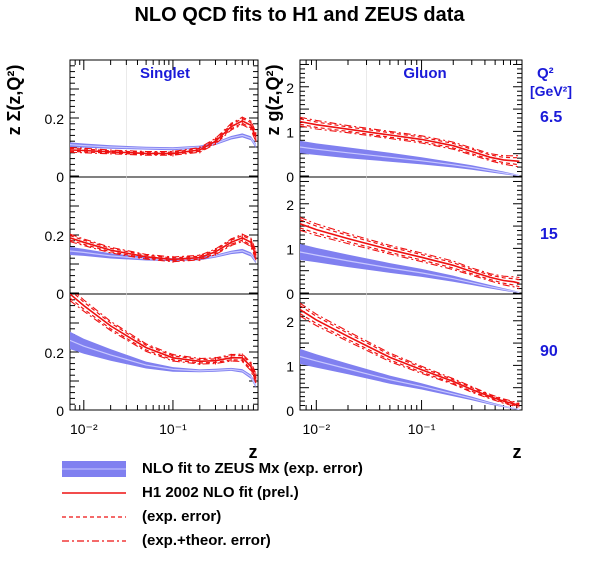  Describe the element at coordinates (424, 73) in the screenshot. I see `panel-title-gluon: Gluon` at that location.